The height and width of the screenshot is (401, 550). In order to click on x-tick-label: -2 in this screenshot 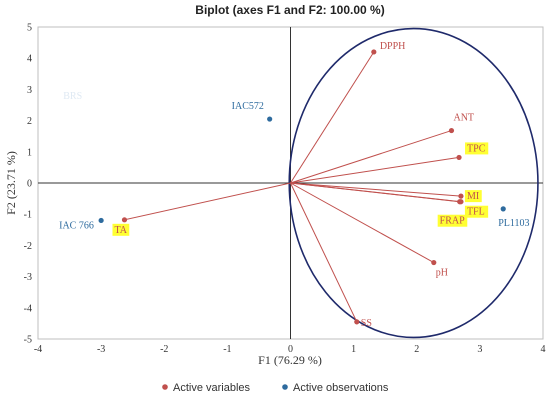, I will do `click(164, 349)`.